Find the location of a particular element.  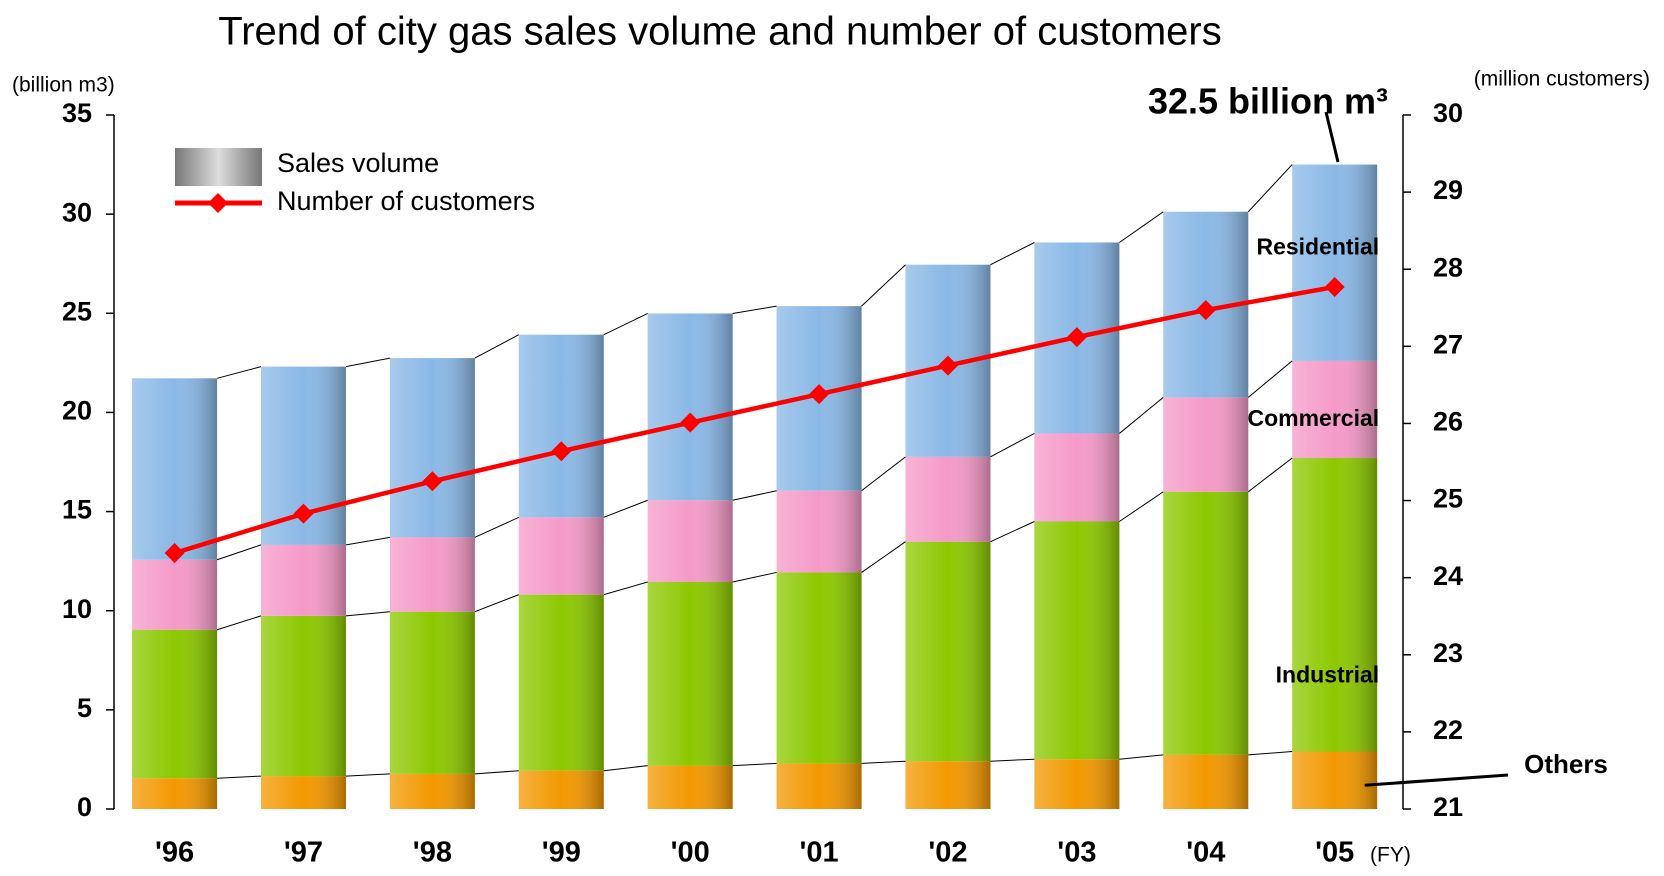

x-tick-label: '01 is located at coordinates (819, 853).